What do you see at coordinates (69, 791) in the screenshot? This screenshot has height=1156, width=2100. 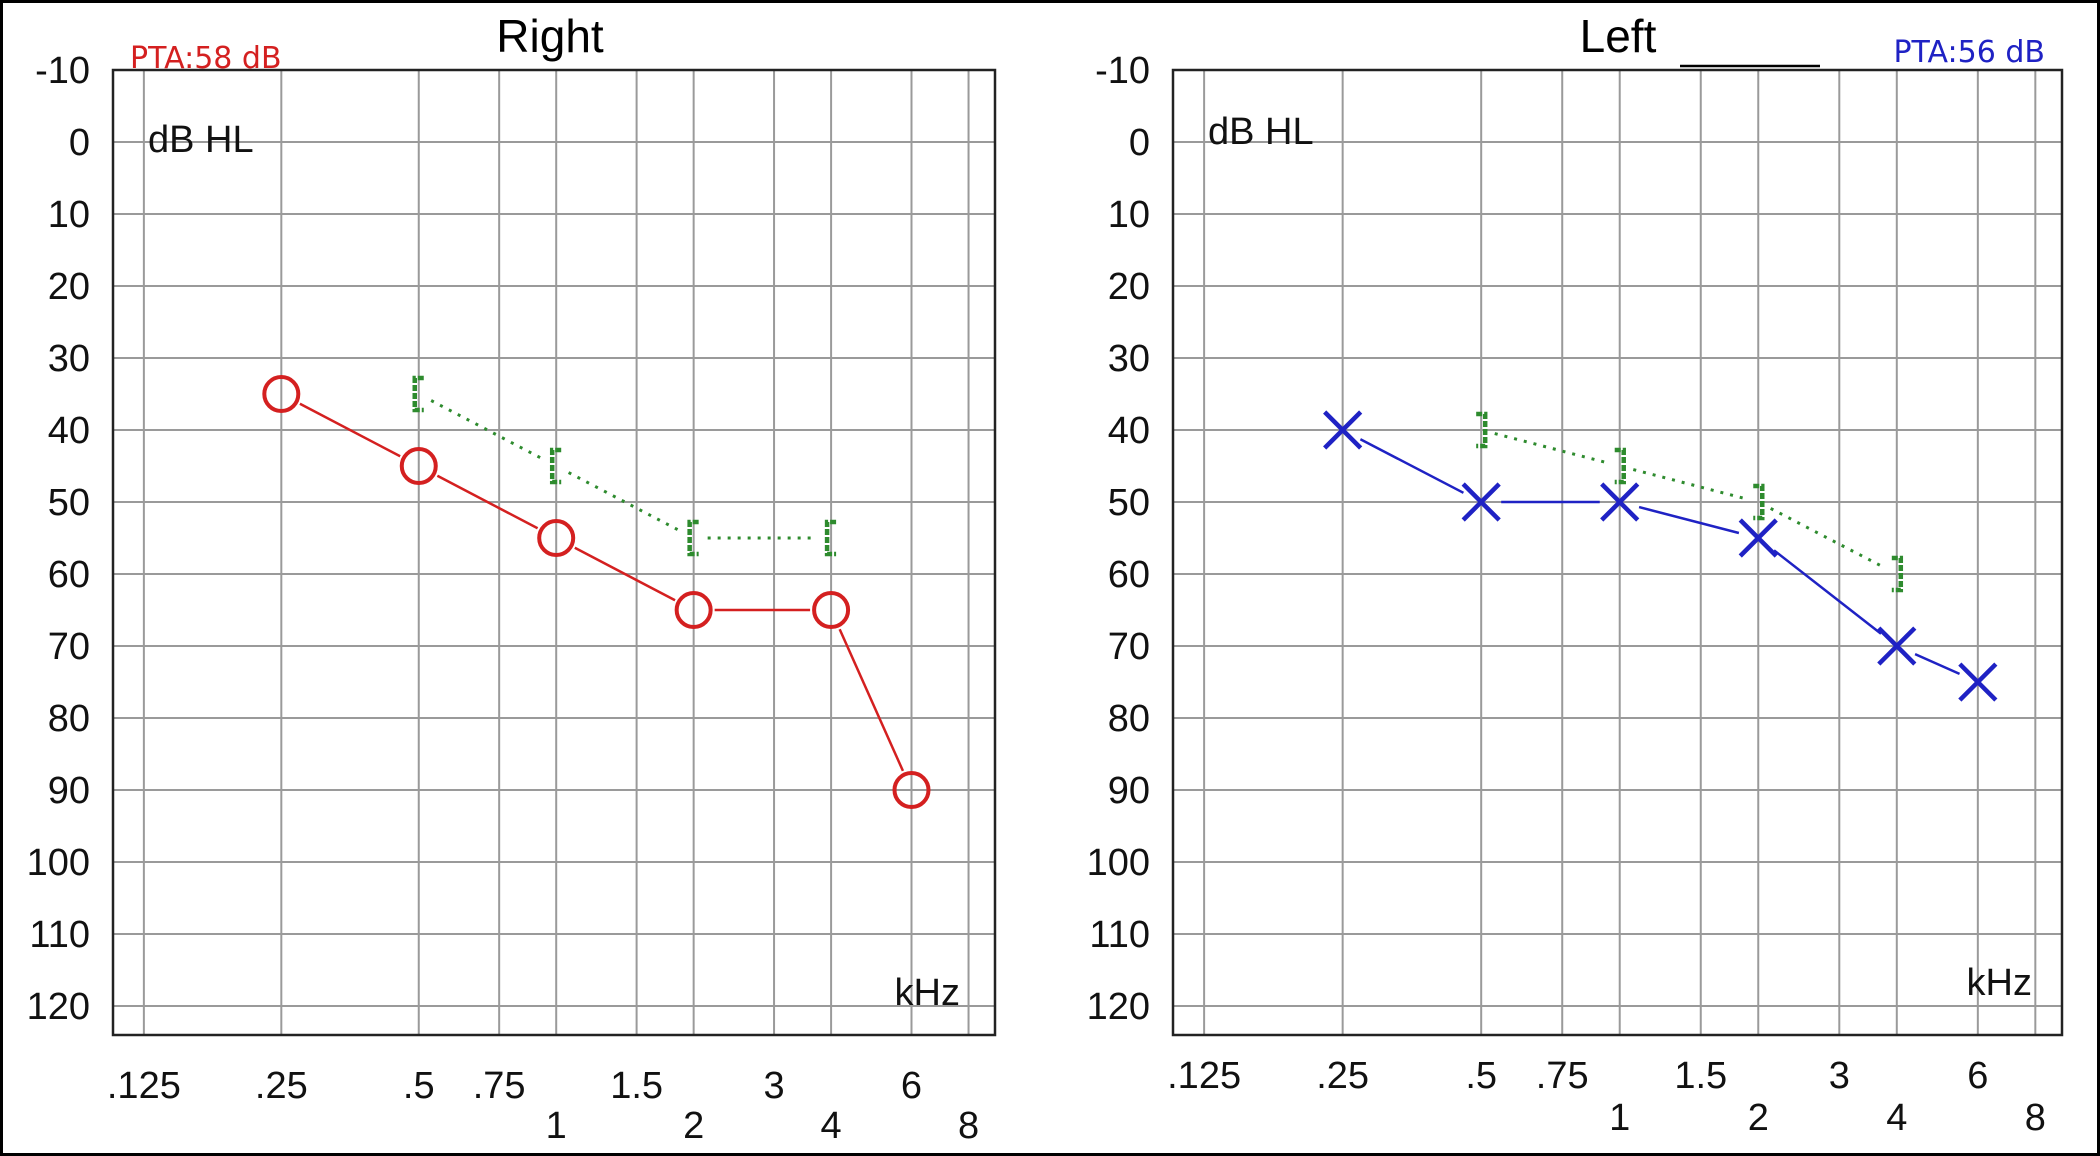 I see `y-tick-label: 90` at bounding box center [69, 791].